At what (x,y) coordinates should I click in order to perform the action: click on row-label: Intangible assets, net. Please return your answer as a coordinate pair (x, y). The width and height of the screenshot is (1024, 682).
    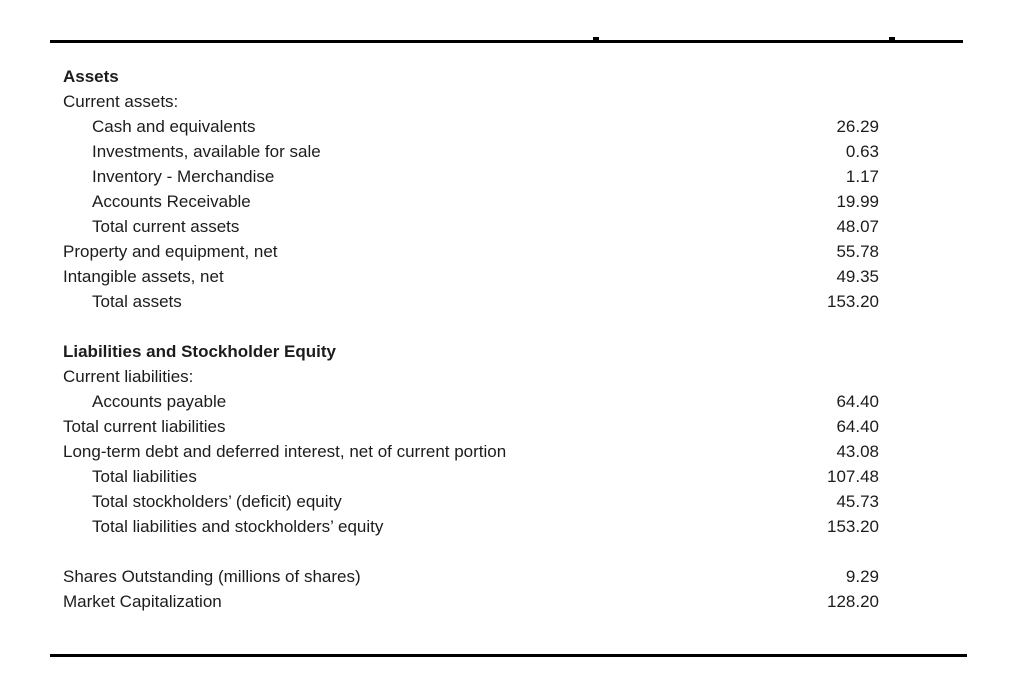
    Looking at the image, I should click on (143, 276).